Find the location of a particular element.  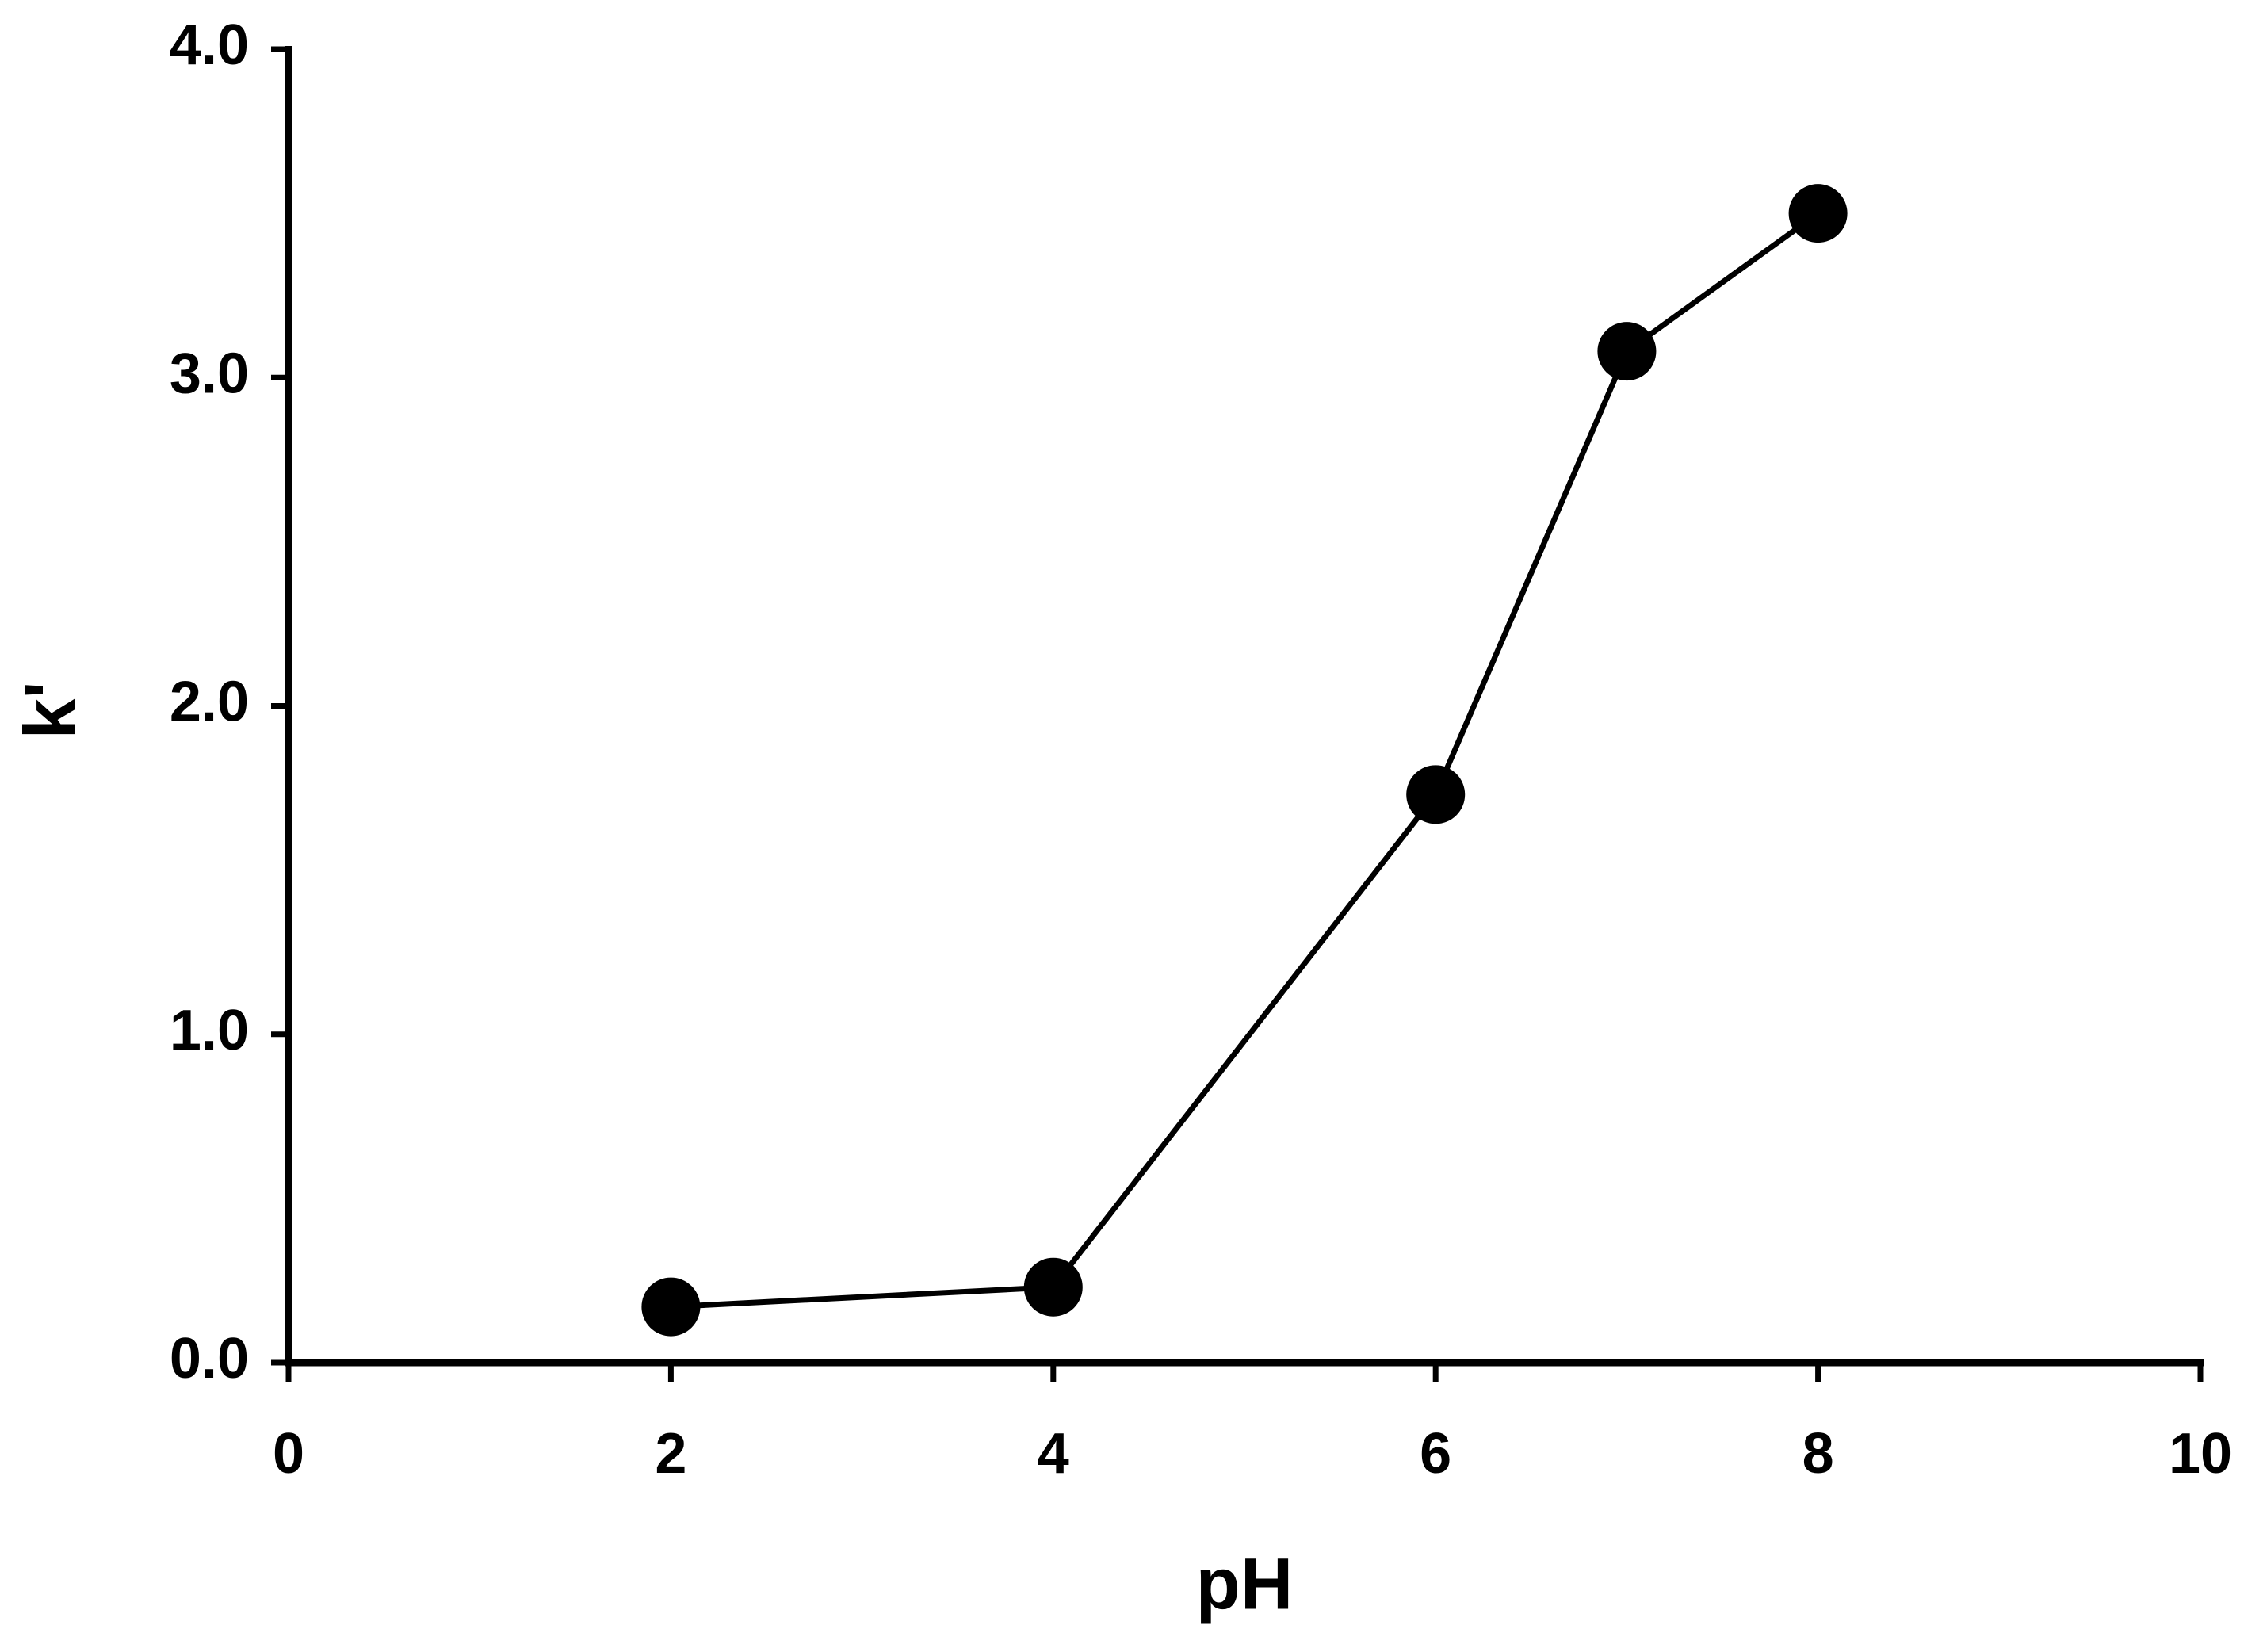

x-tick-label: 6 is located at coordinates (1435, 1454).